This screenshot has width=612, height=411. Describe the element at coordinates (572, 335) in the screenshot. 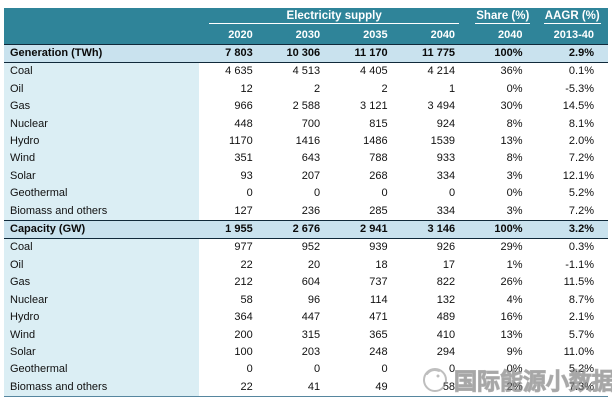

I see `aagr-cell: 5.7%` at that location.